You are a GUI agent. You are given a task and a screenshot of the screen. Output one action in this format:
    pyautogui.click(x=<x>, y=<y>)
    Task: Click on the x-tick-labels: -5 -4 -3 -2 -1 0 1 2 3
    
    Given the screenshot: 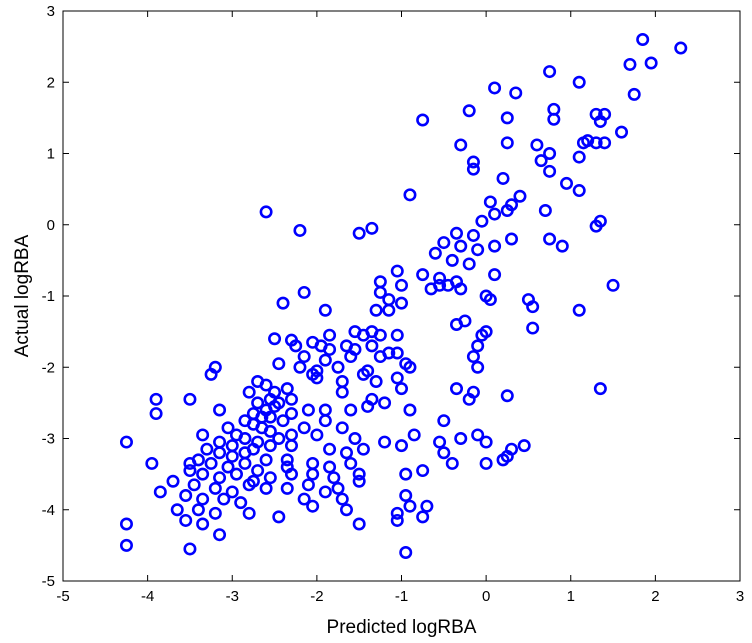 What is the action you would take?
    pyautogui.click(x=400, y=596)
    